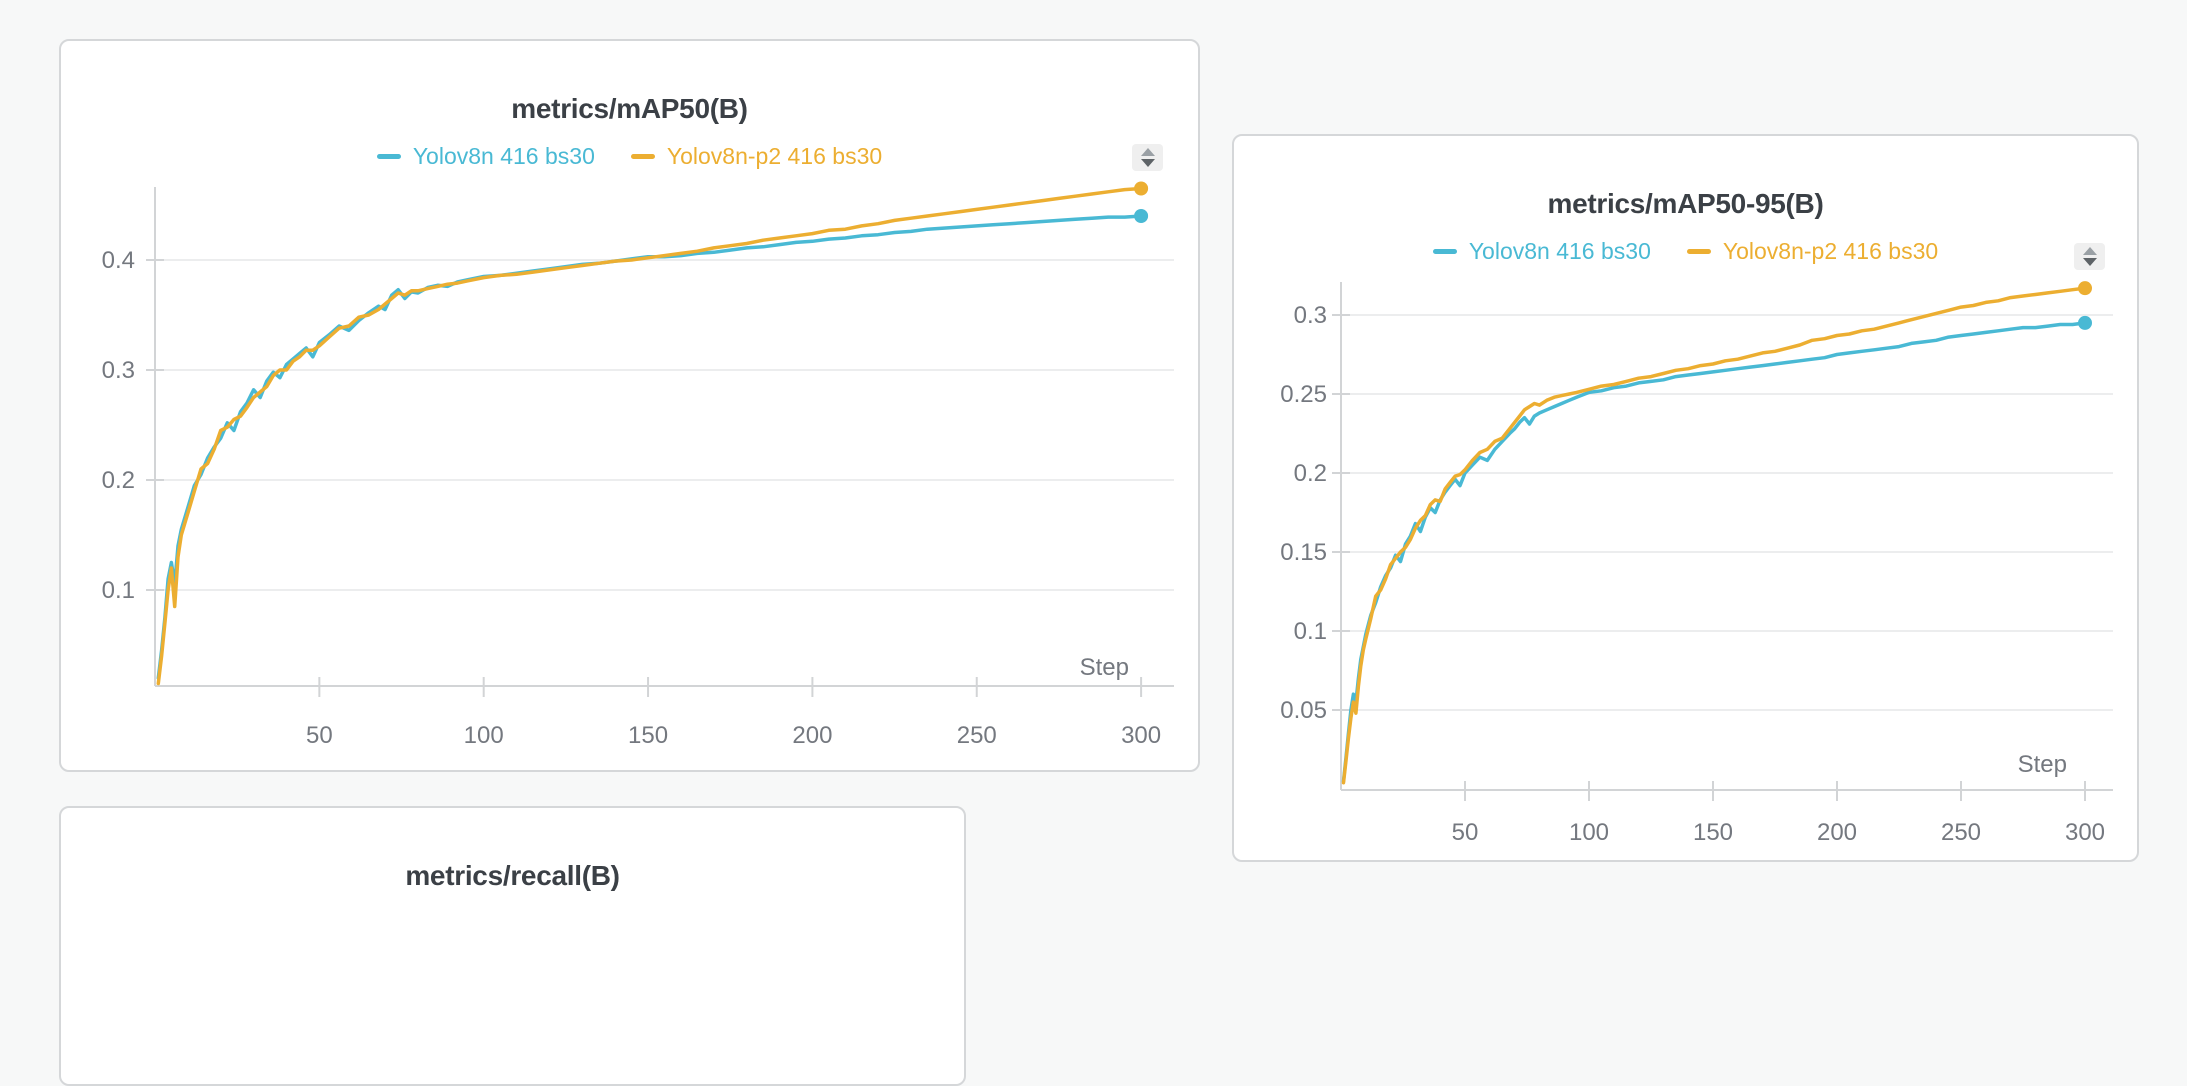 Image resolution: width=2187 pixels, height=1086 pixels. Describe the element at coordinates (629, 108) in the screenshot. I see `chart-title: metrics/mAP50(B)` at that location.